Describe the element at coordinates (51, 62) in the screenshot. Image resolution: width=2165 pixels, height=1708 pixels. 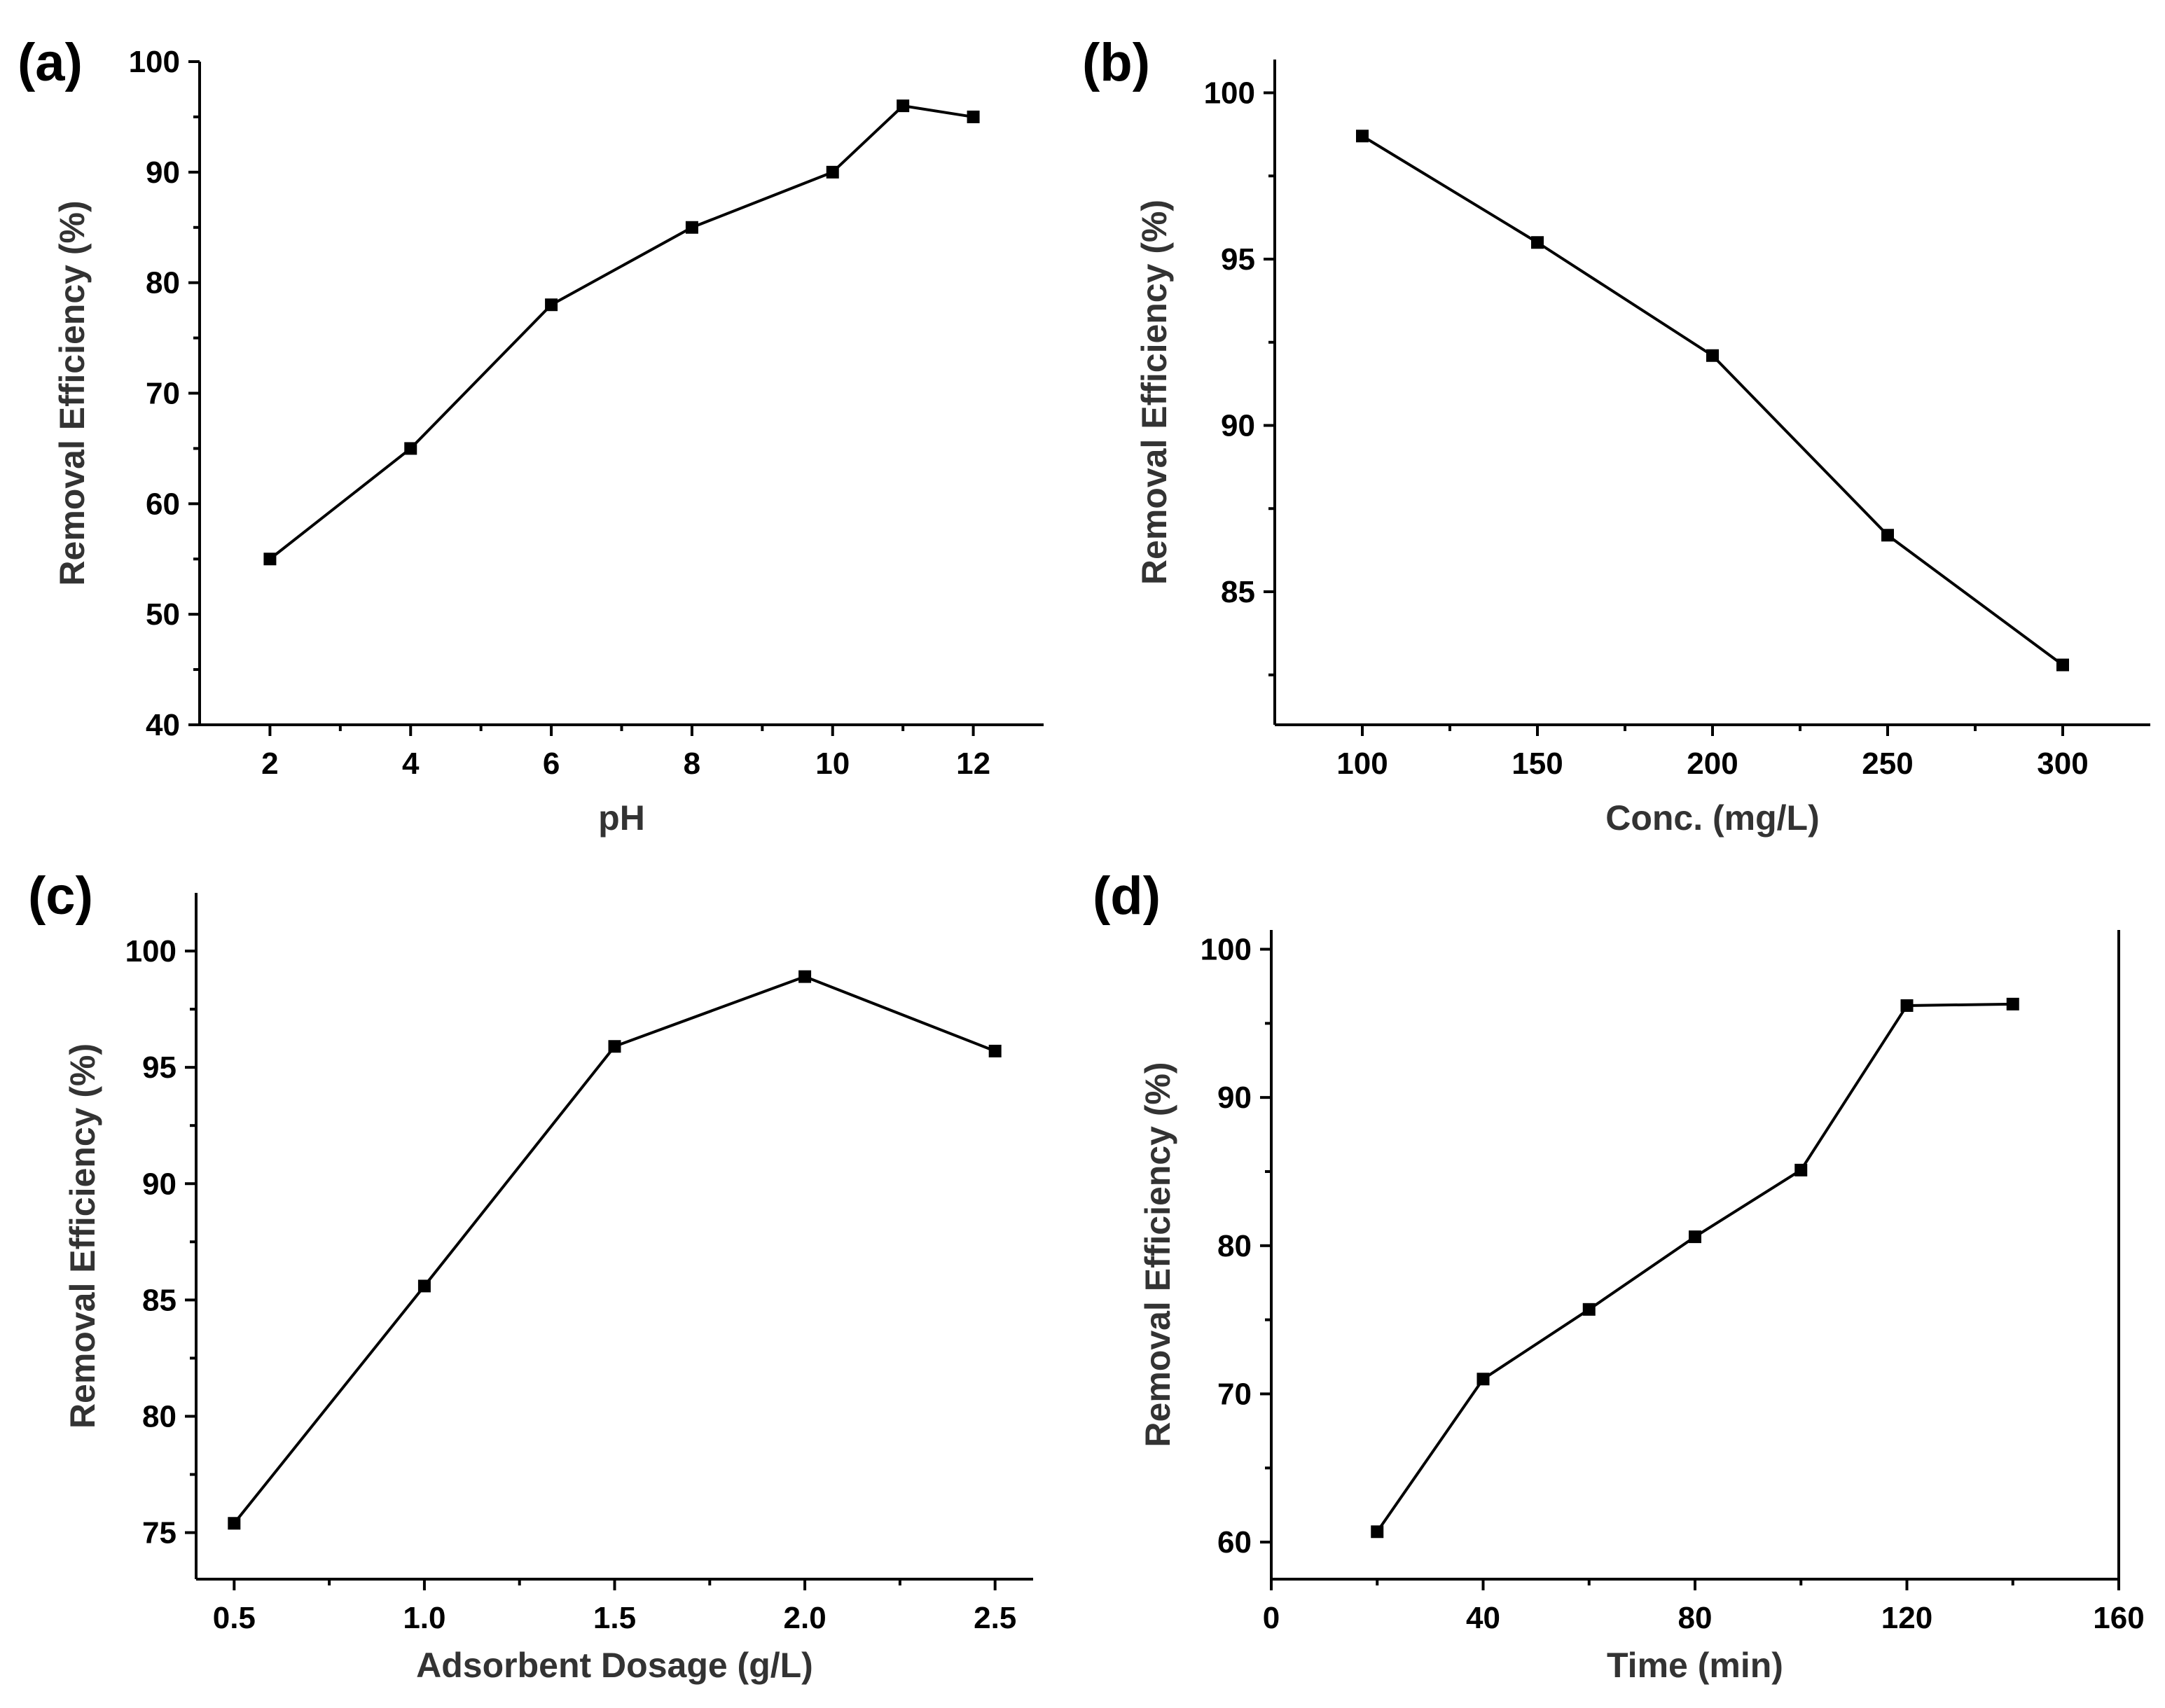
I see `panel-letter: (a)` at that location.